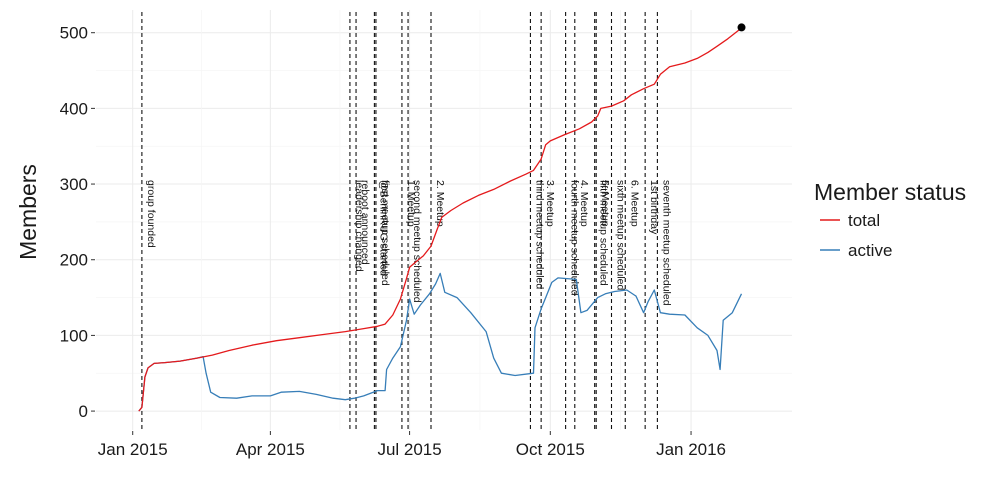  What do you see at coordinates (741, 27) in the screenshot?
I see `end-point-marker` at bounding box center [741, 27].